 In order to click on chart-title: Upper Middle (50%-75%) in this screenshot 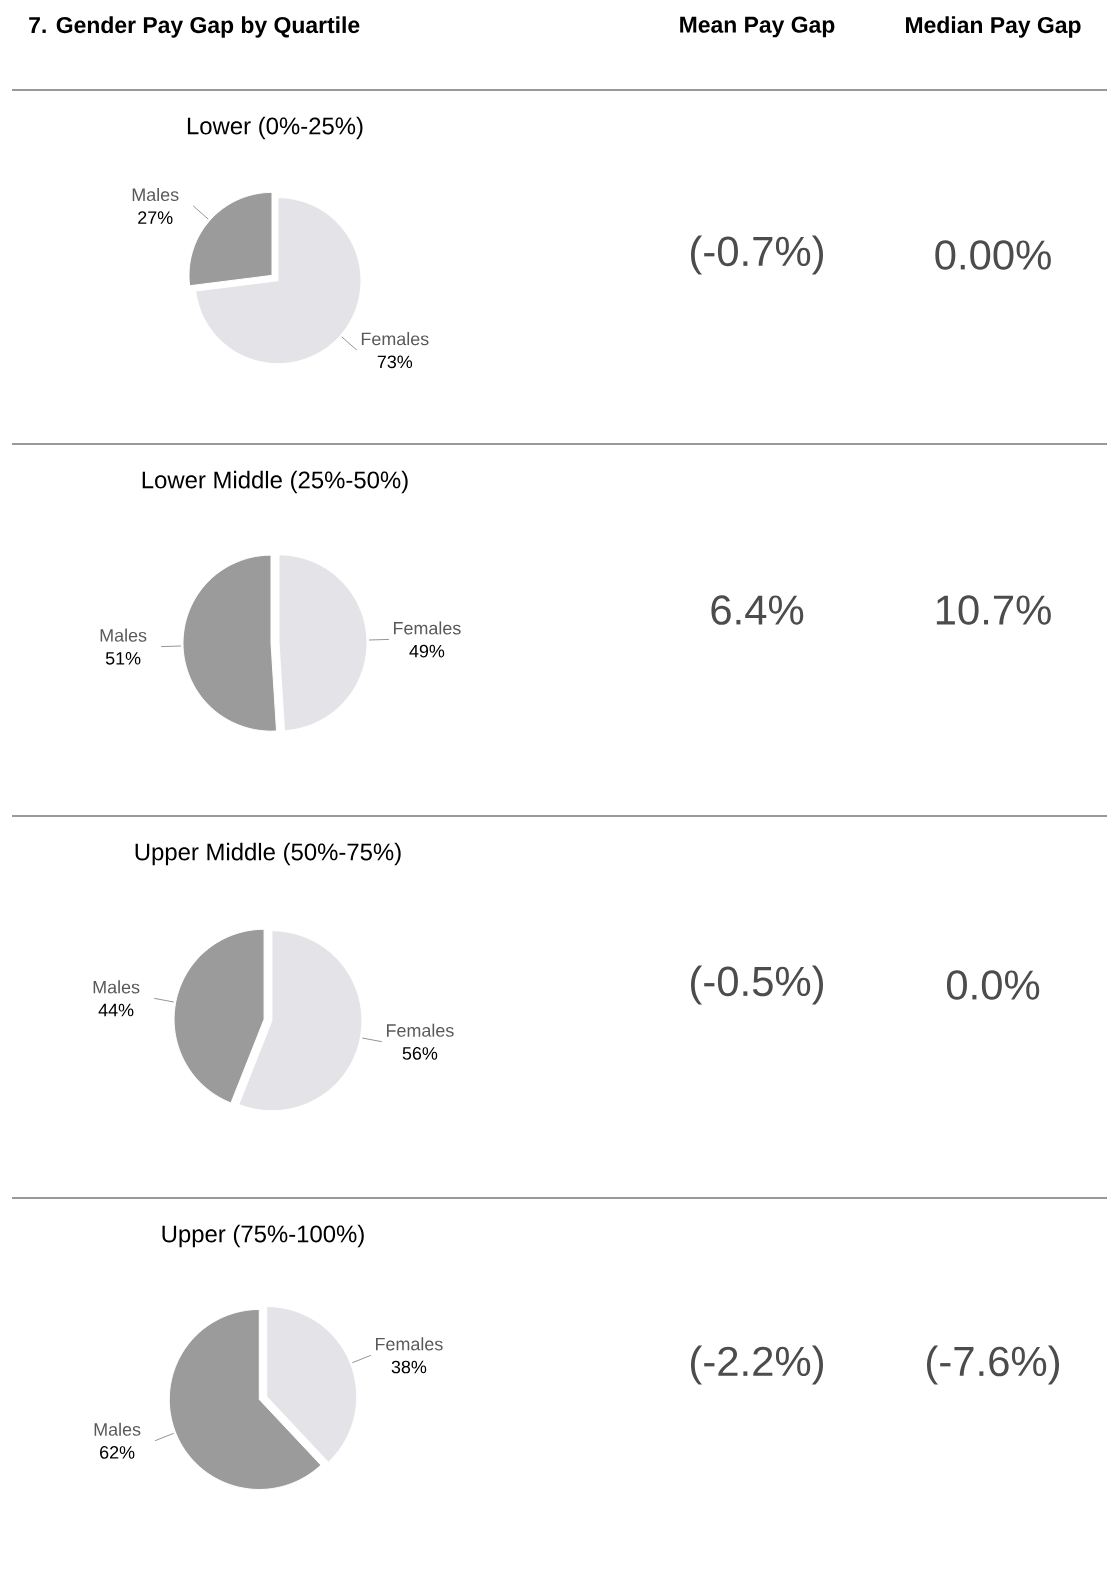, I will do `click(268, 854)`.